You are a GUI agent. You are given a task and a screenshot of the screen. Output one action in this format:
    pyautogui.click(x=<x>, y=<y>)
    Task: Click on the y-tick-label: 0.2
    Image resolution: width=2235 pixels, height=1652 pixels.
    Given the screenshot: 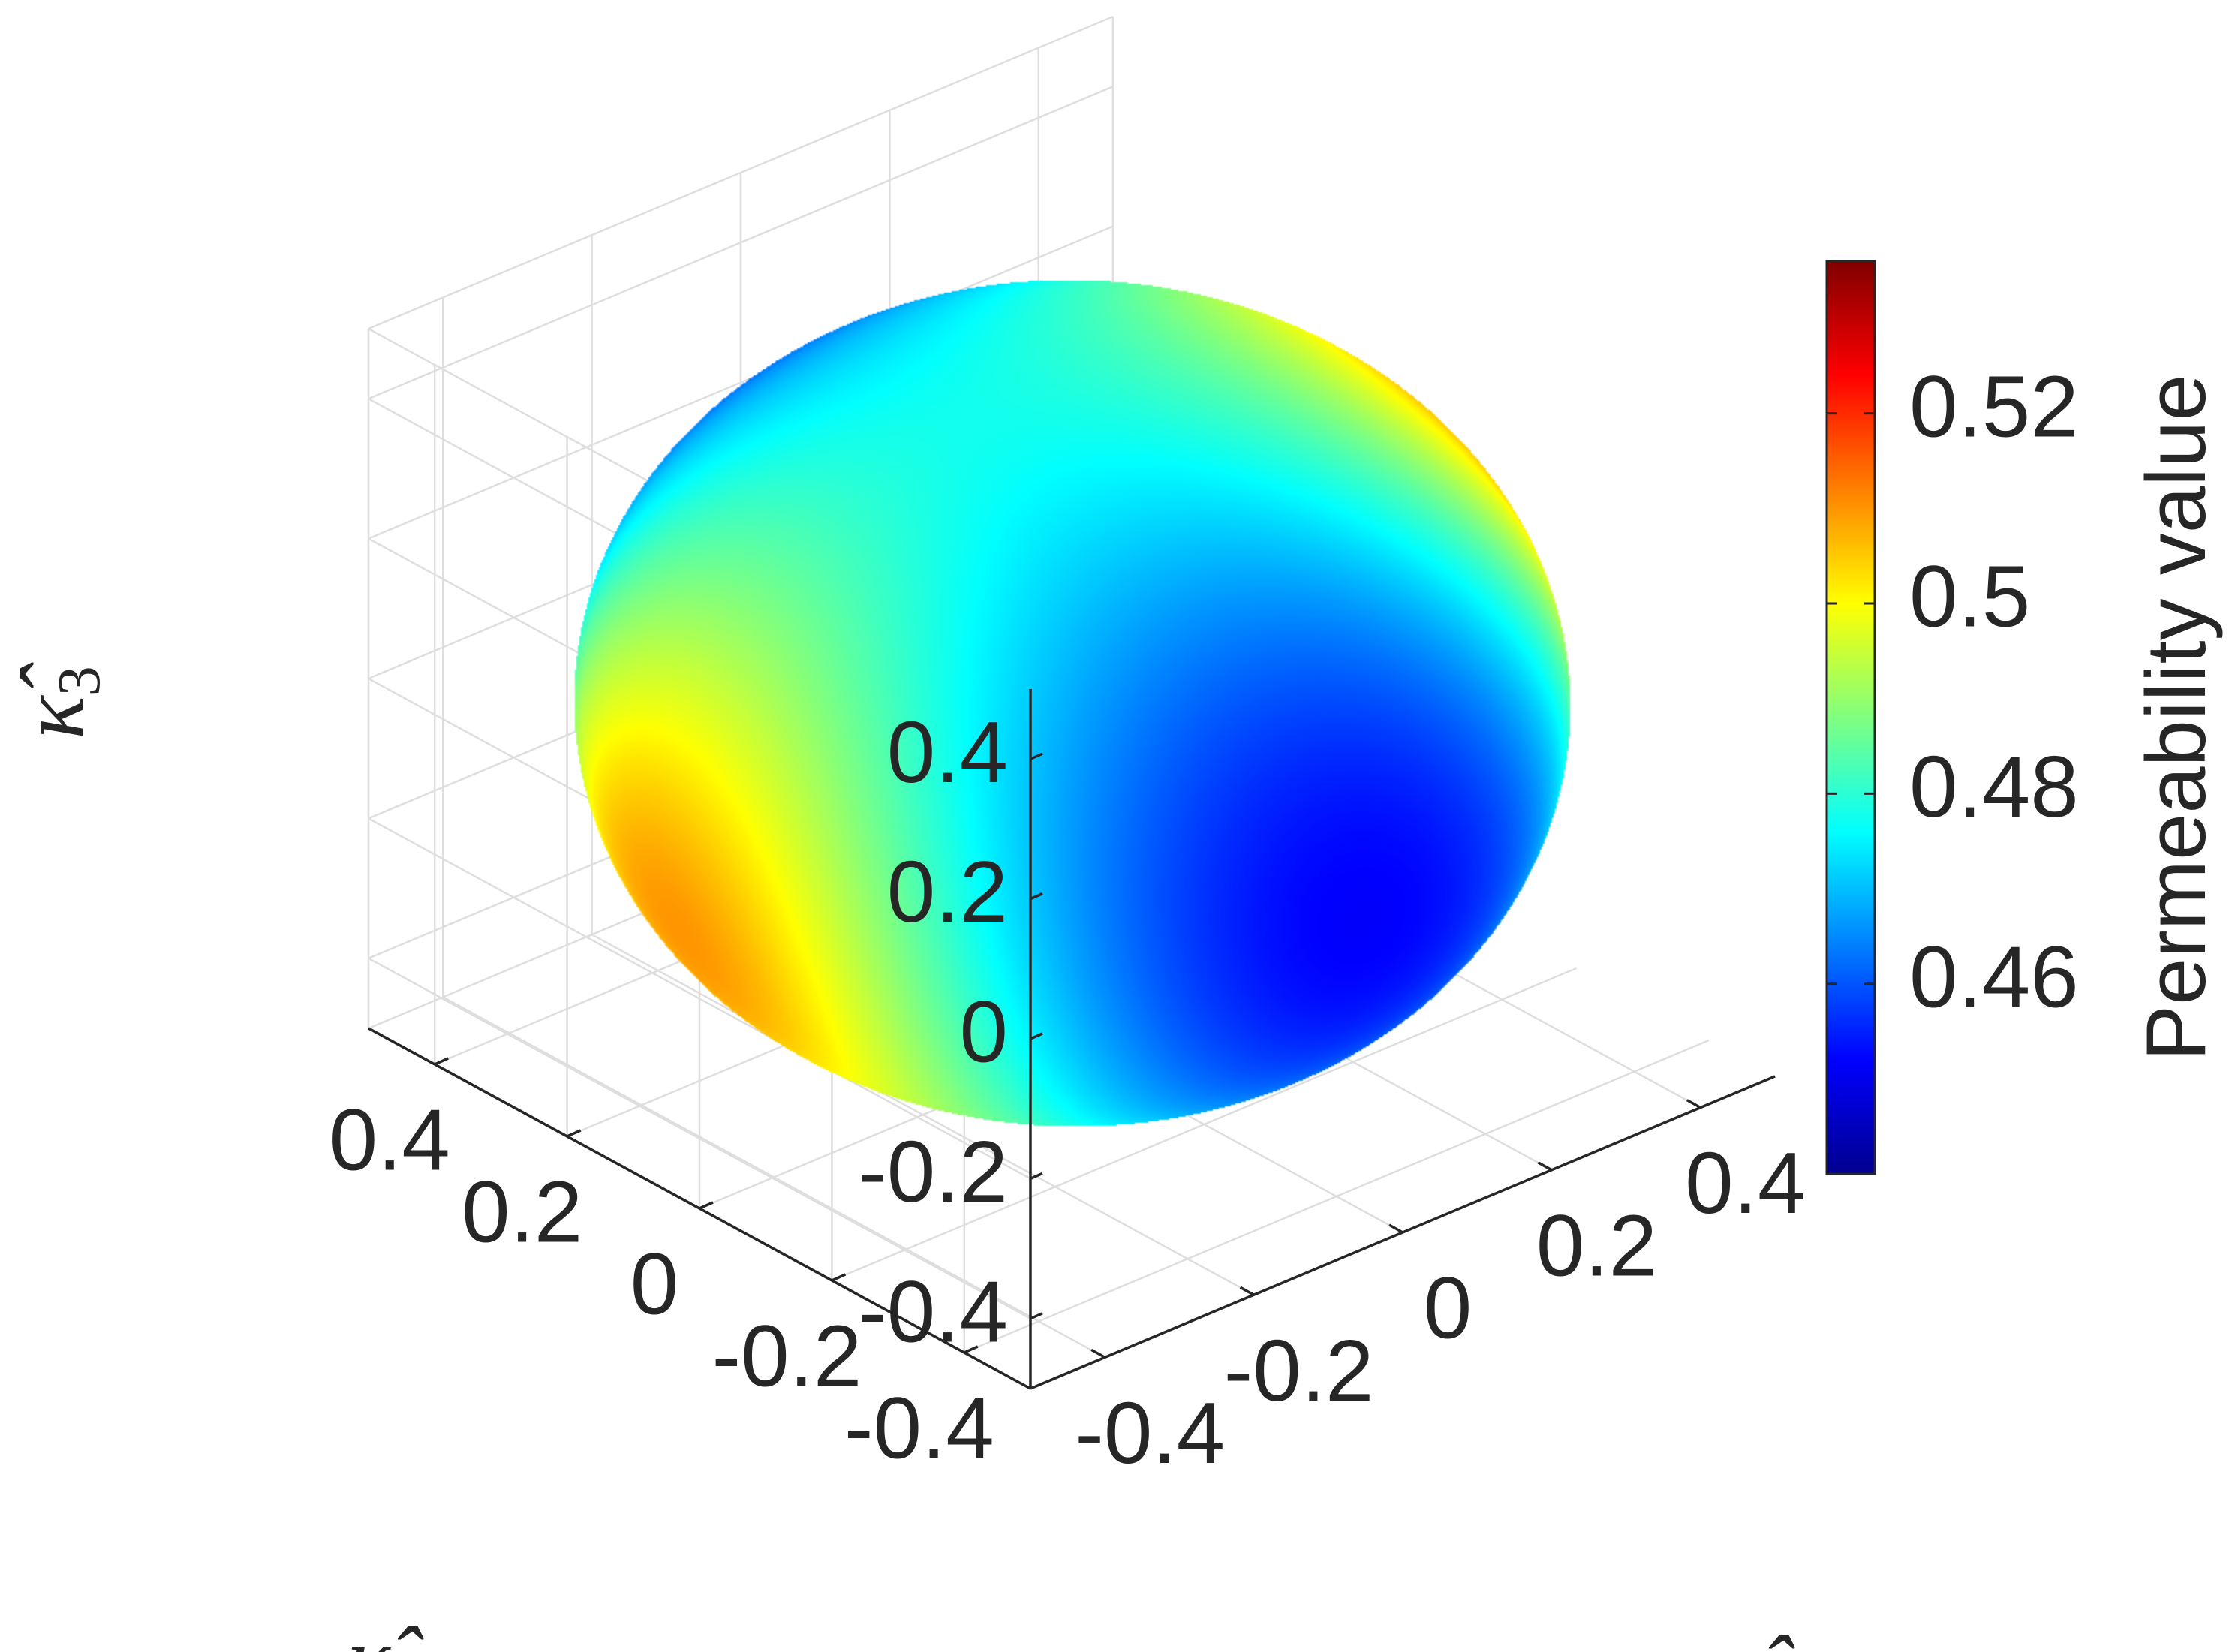 What is the action you would take?
    pyautogui.click(x=522, y=1212)
    